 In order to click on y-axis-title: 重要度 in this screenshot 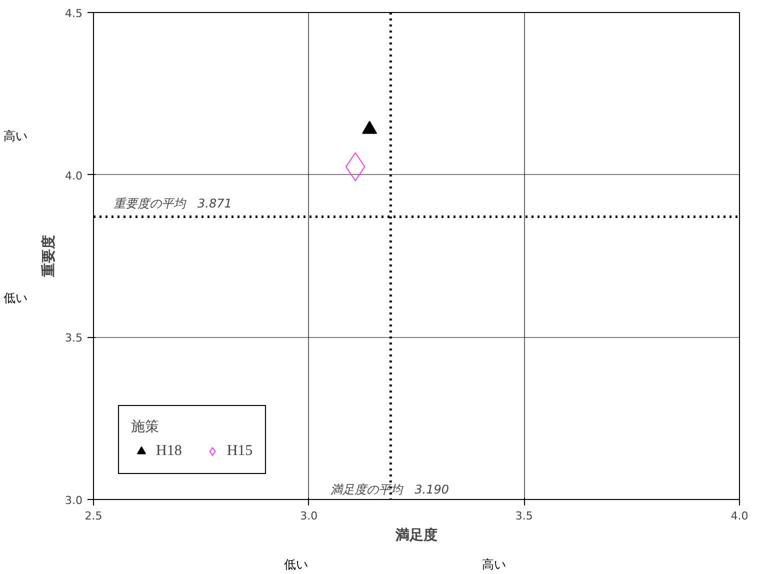, I will do `click(49, 256)`.